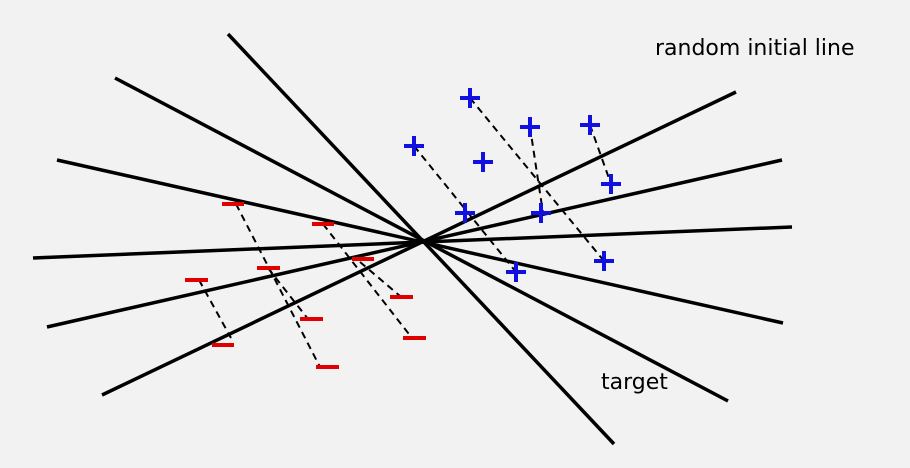  I want to click on target-label: target, so click(634, 382).